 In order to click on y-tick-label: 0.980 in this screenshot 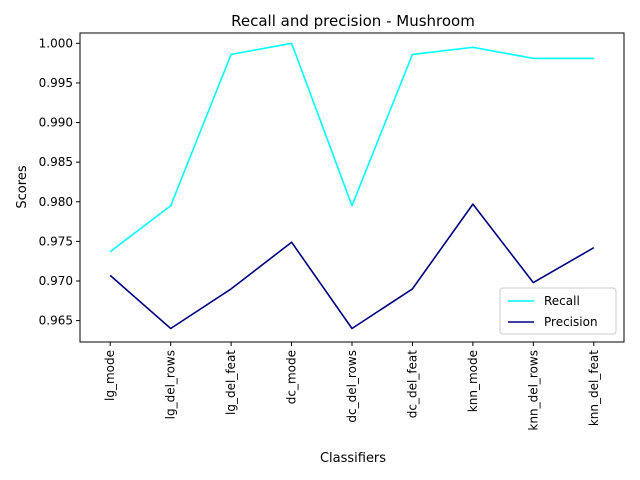, I will do `click(56, 202)`.